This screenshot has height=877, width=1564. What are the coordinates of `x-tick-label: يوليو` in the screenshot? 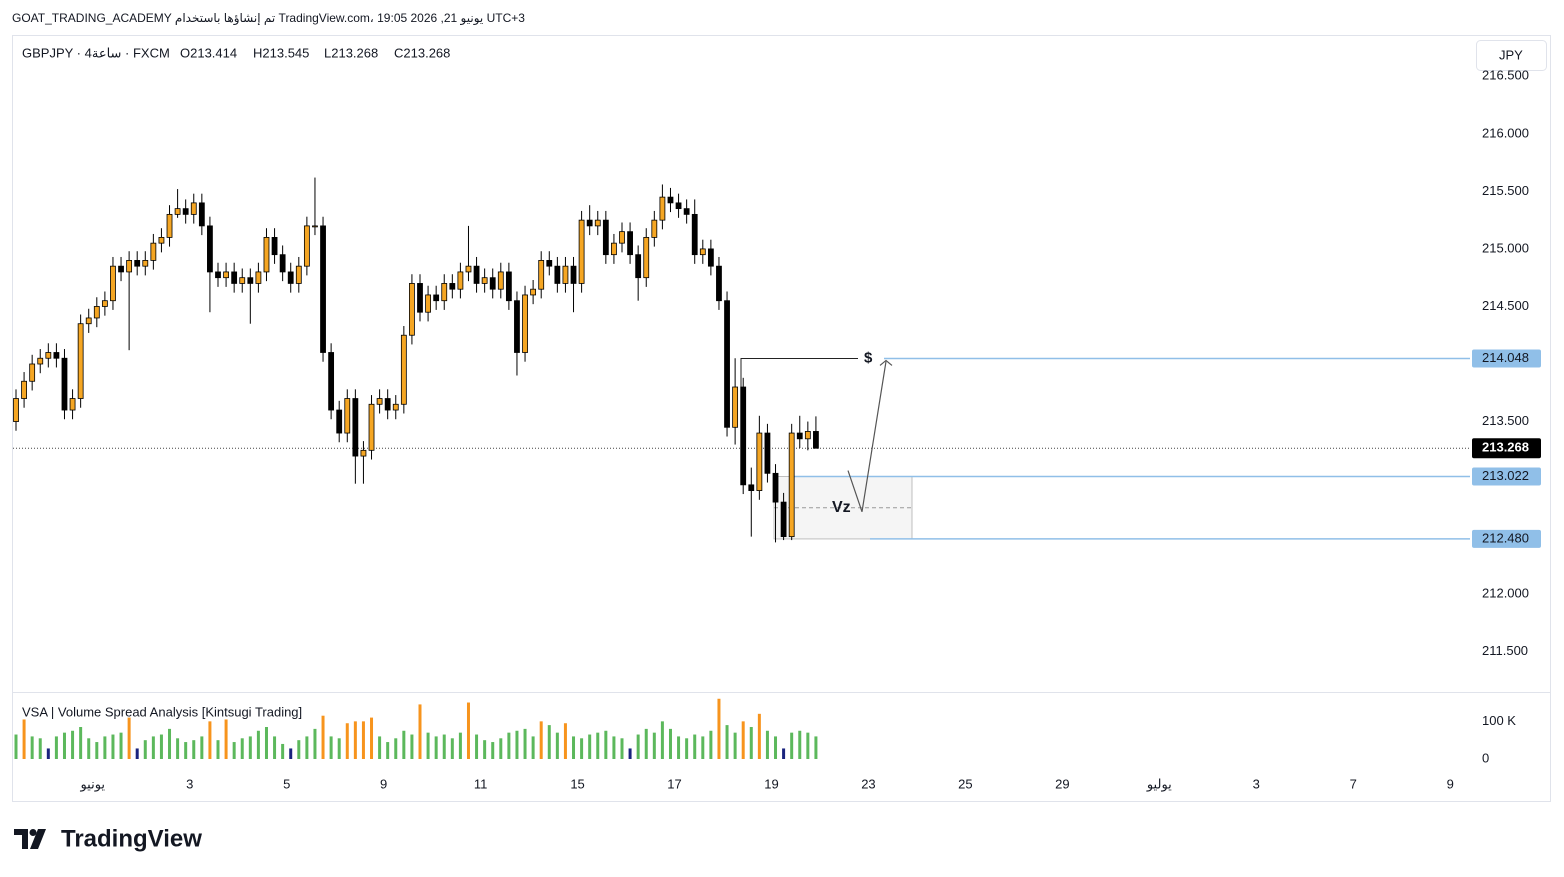 It's located at (1159, 784).